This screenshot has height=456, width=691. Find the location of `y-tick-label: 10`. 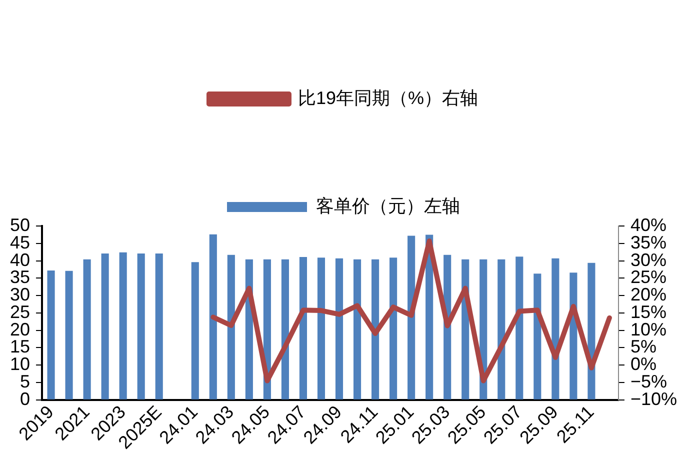

y-tick-label: 10 is located at coordinates (20, 364).